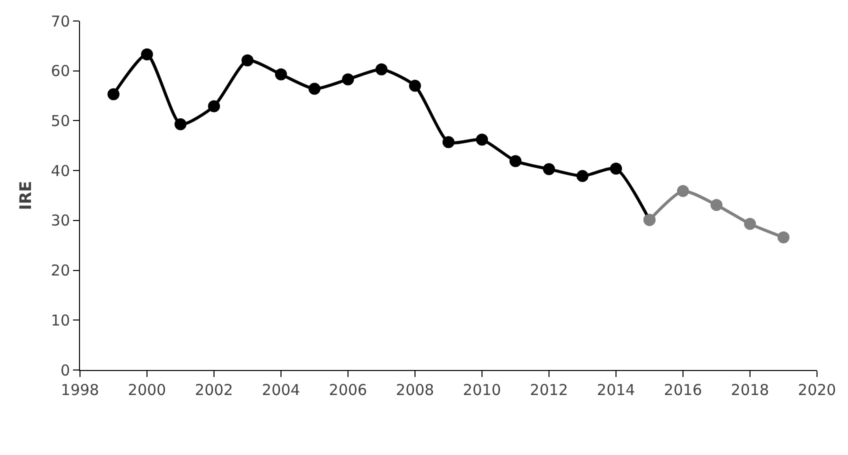  What do you see at coordinates (65, 370) in the screenshot?
I see `y-tick-label: 0` at bounding box center [65, 370].